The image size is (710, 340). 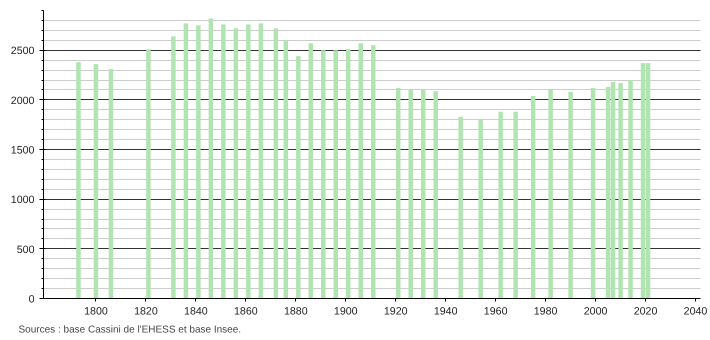 I want to click on y-tick-label: 2500, so click(x=22, y=51).